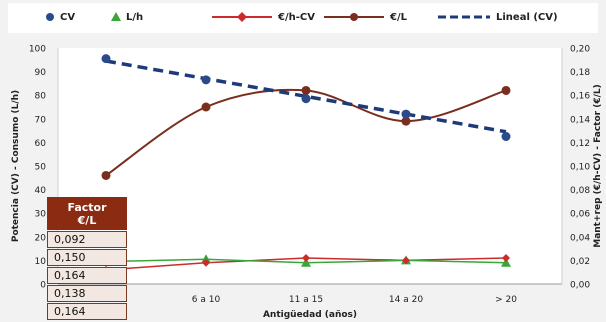  What do you see at coordinates (580, 215) in the screenshot?
I see `y-right-tick-label: 0,06` at bounding box center [580, 215].